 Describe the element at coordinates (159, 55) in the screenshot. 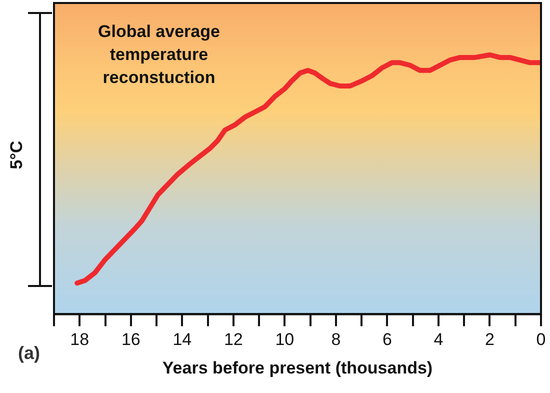

I see `chart-title: Global average temperature reconstuction` at that location.